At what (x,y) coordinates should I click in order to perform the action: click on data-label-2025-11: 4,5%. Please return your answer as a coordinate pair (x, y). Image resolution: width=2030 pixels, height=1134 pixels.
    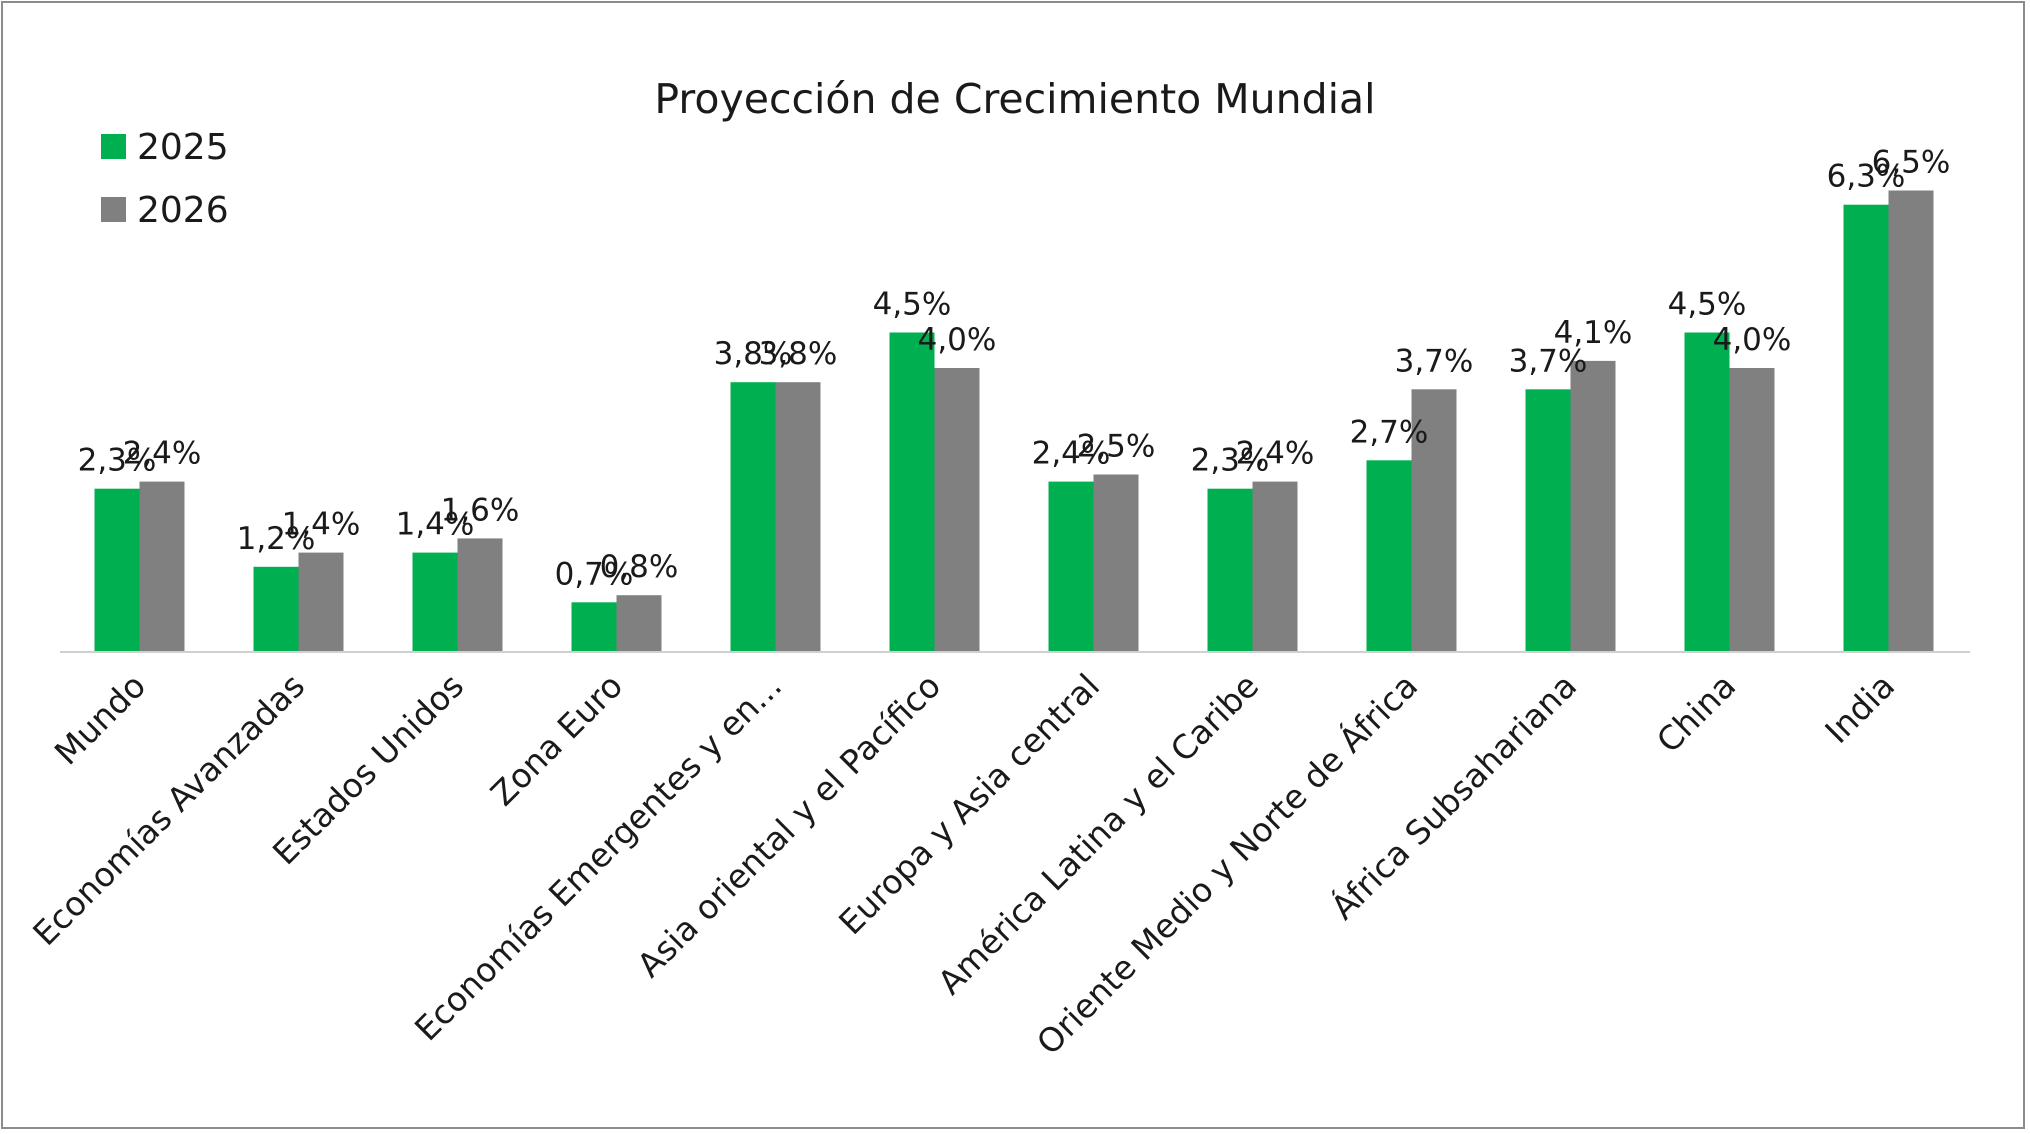
    Looking at the image, I should click on (1707, 305).